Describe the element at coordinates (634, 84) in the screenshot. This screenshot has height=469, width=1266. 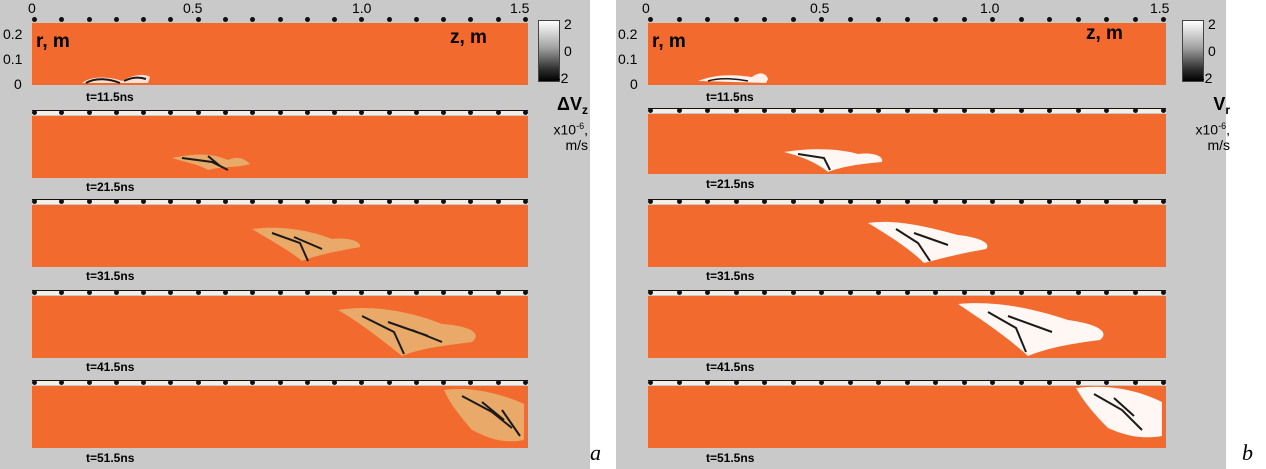
I see `y-tick-label: 0` at that location.